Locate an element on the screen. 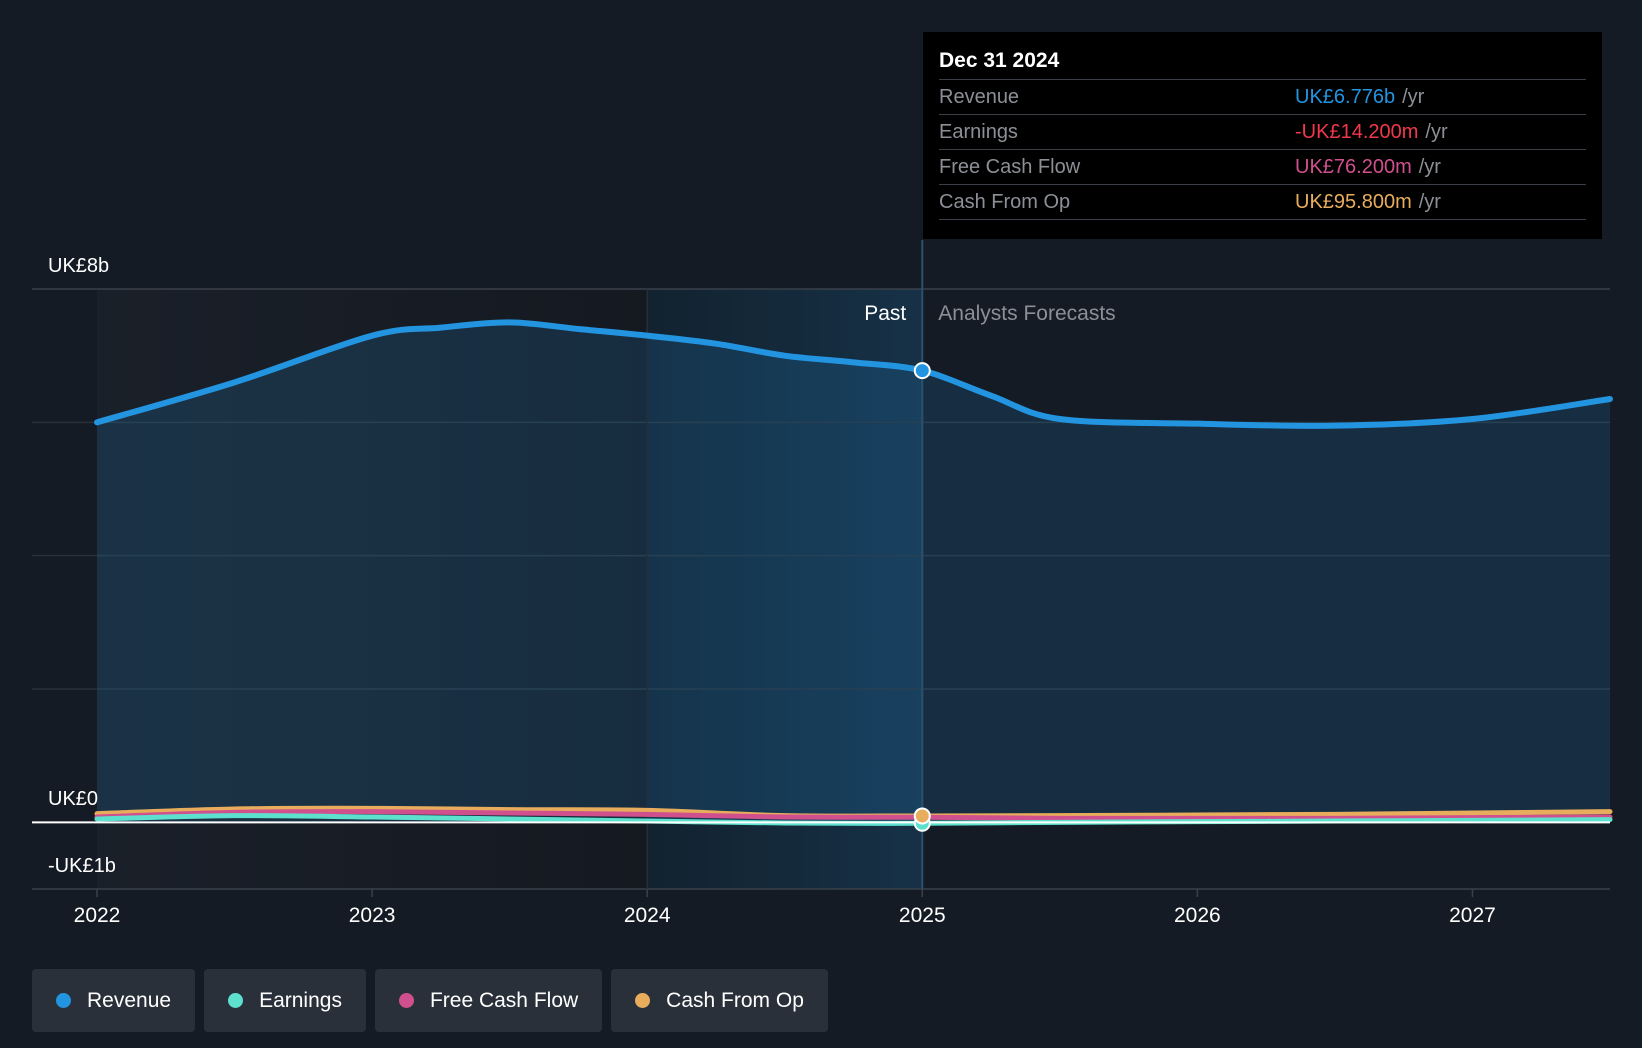  x-tick-label: 2025 is located at coordinates (922, 915).